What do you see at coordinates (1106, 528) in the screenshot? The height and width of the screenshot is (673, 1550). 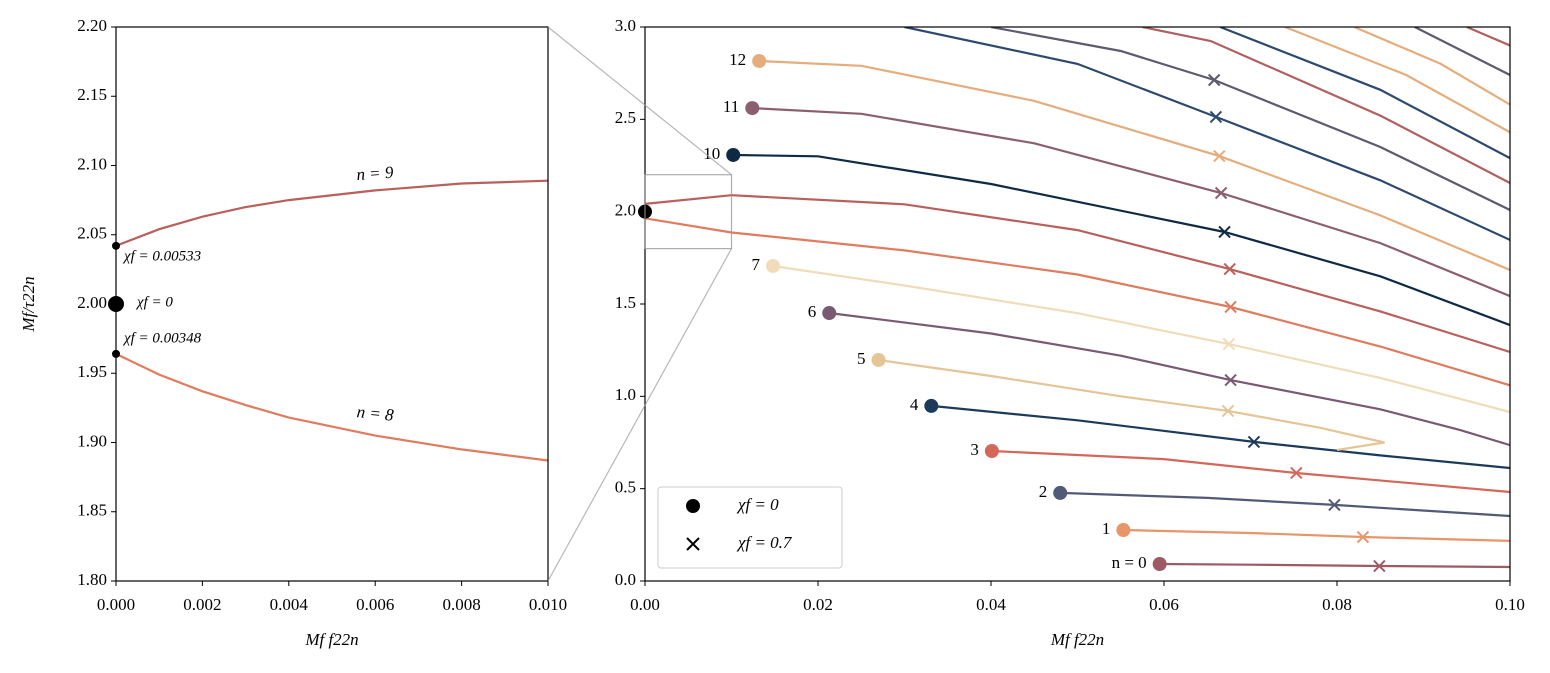 I see `curve-label: 1` at bounding box center [1106, 528].